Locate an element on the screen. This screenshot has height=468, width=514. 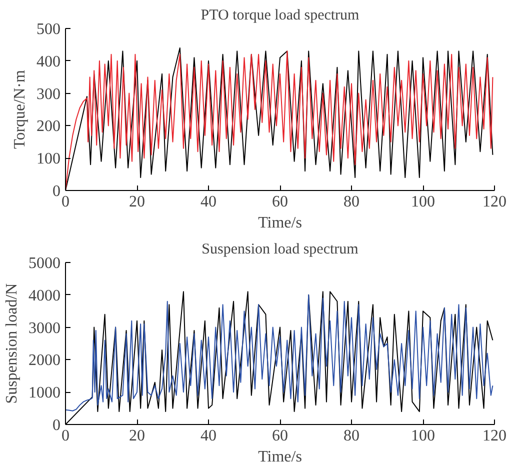
y-tick-label: 100 is located at coordinates (48, 159).